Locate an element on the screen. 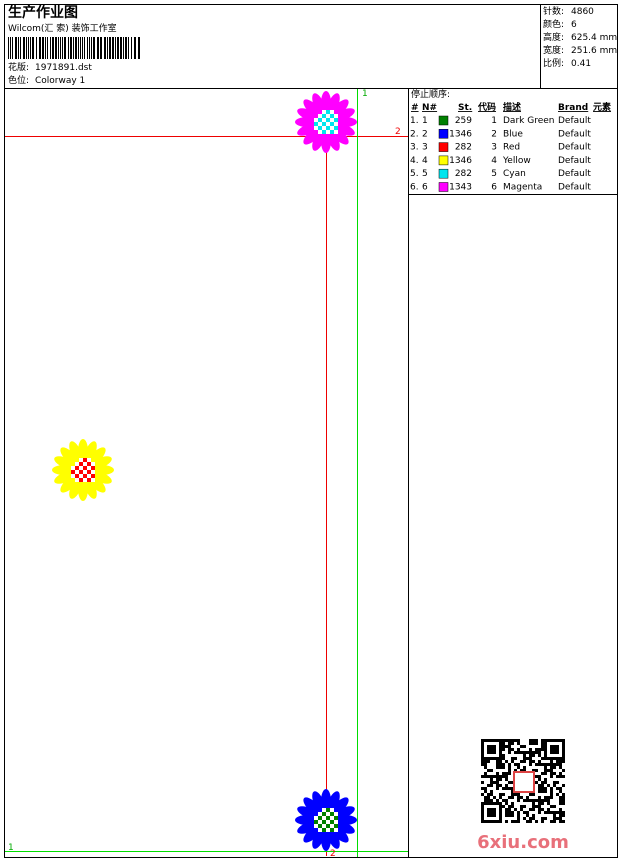 Image resolution: width=620 pixels, height=860 pixels. column-header: 元素 is located at coordinates (602, 107).